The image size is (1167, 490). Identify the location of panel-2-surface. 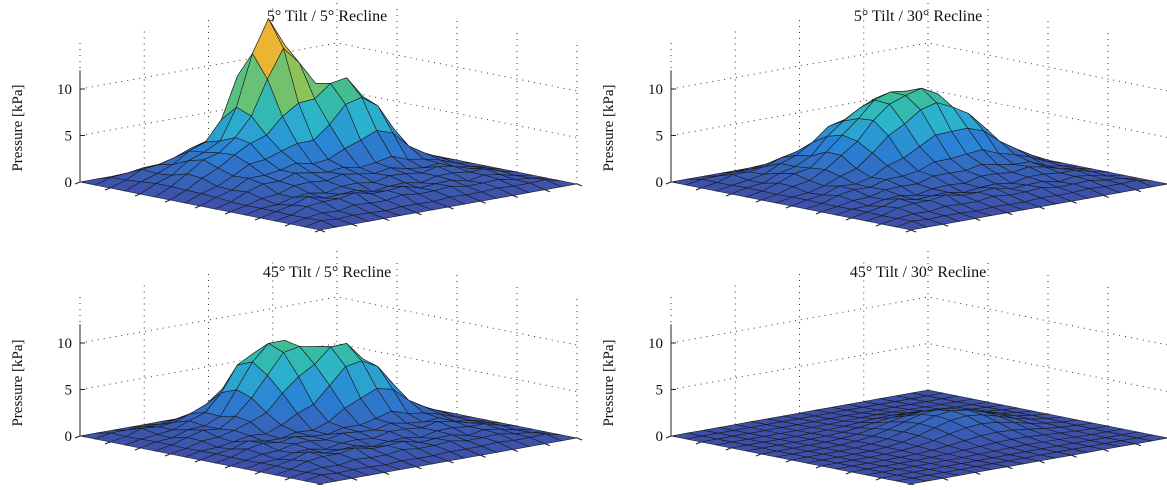
(918, 159).